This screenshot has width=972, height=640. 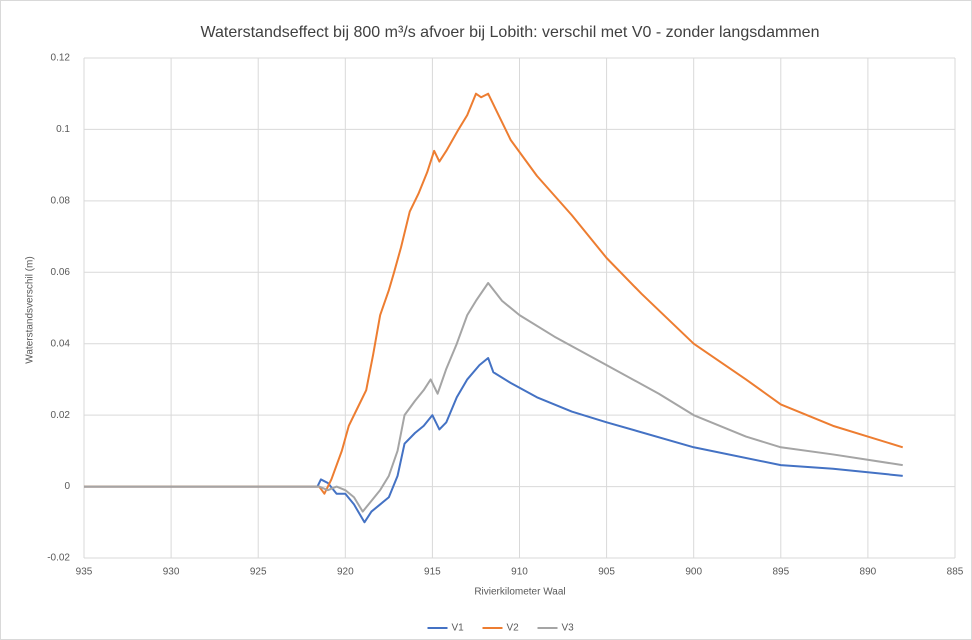 I want to click on y-tick-label: 0, so click(x=67, y=486).